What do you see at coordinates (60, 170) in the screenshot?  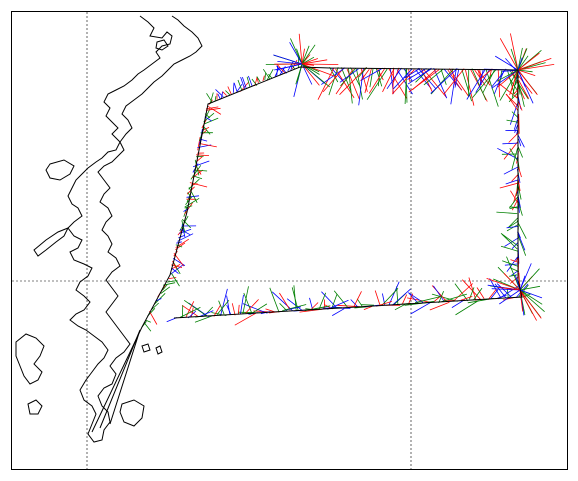 I see `coastline-island-west` at bounding box center [60, 170].